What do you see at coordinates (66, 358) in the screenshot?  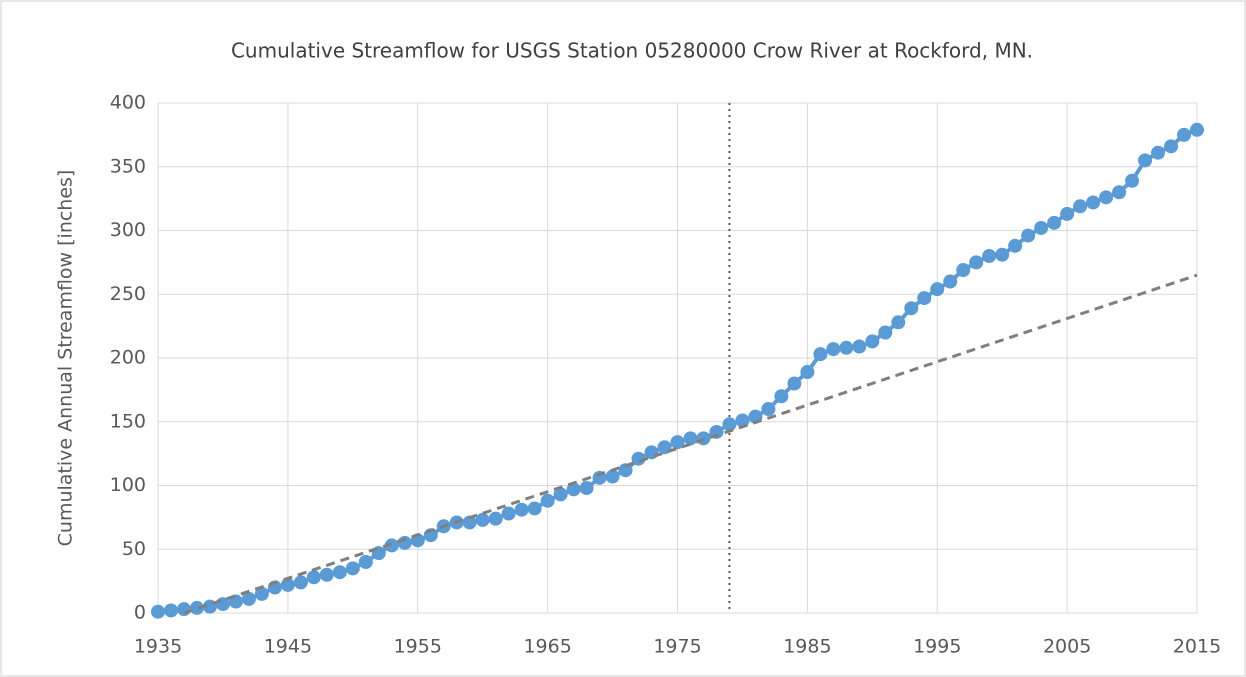 I see `y-axis-label: Cumulative Annual Streamflow [inches]` at bounding box center [66, 358].